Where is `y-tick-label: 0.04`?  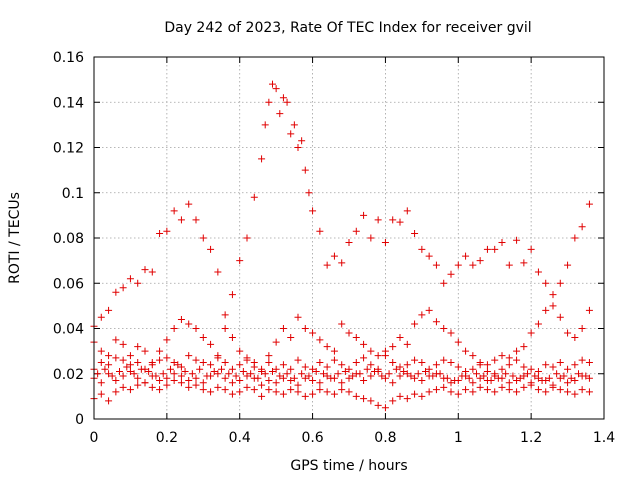 y-tick-label: 0.04 is located at coordinates (68, 330).